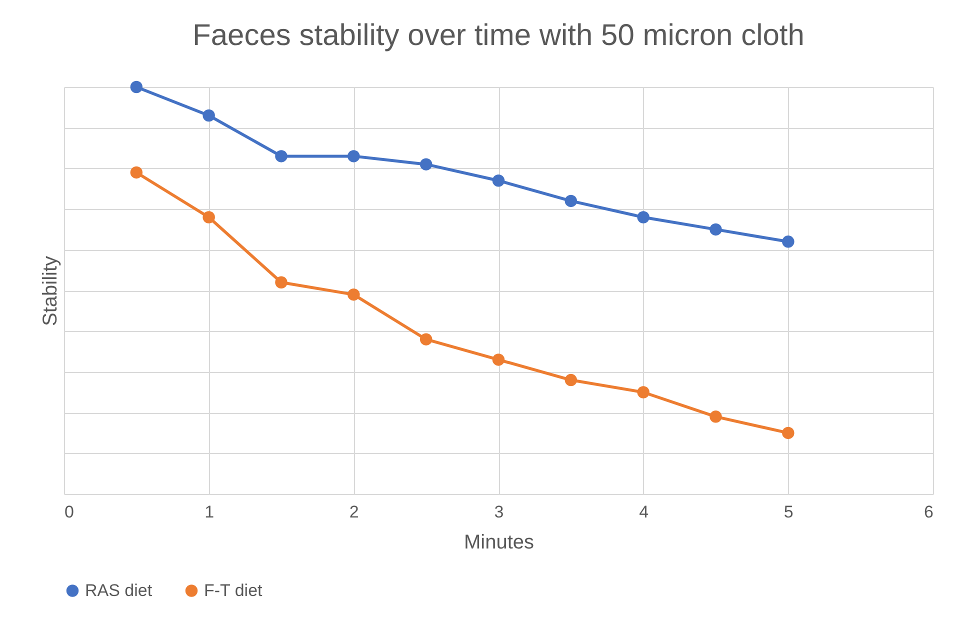 This screenshot has height=619, width=955. I want to click on x-tick-label: 2, so click(354, 512).